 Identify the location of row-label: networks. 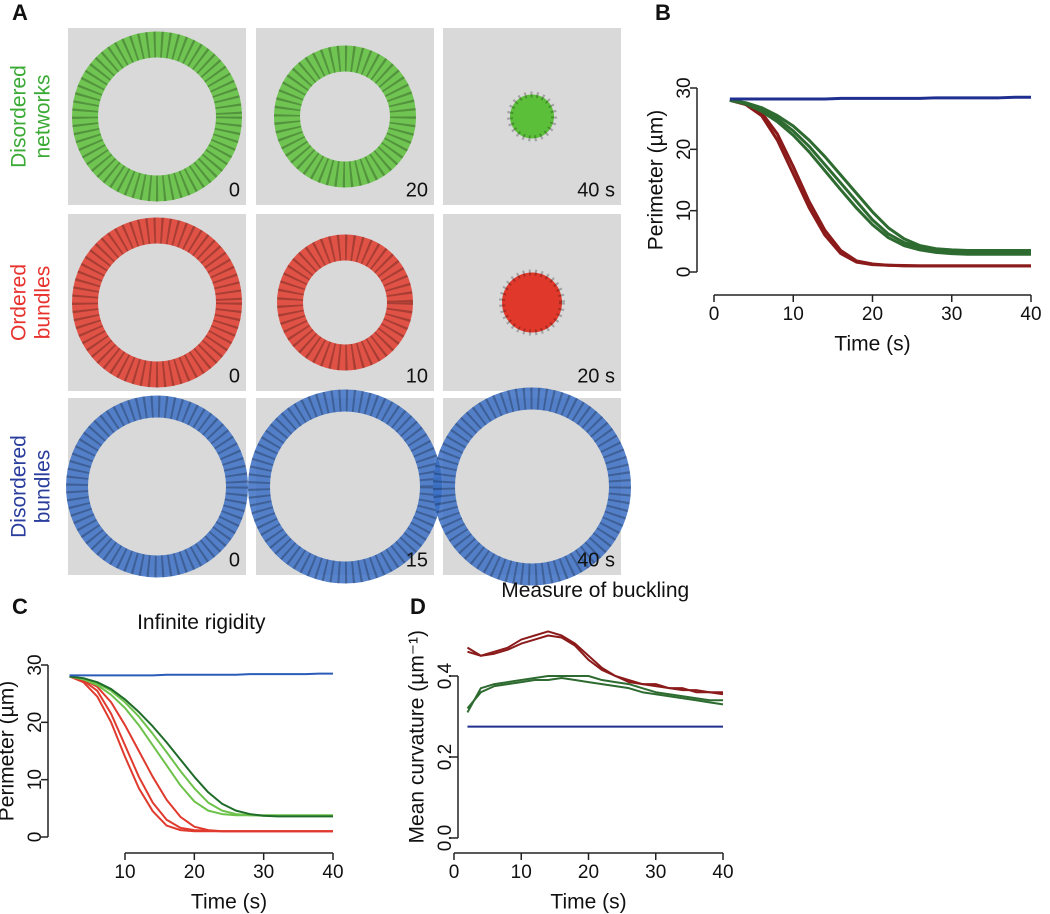
(43, 116).